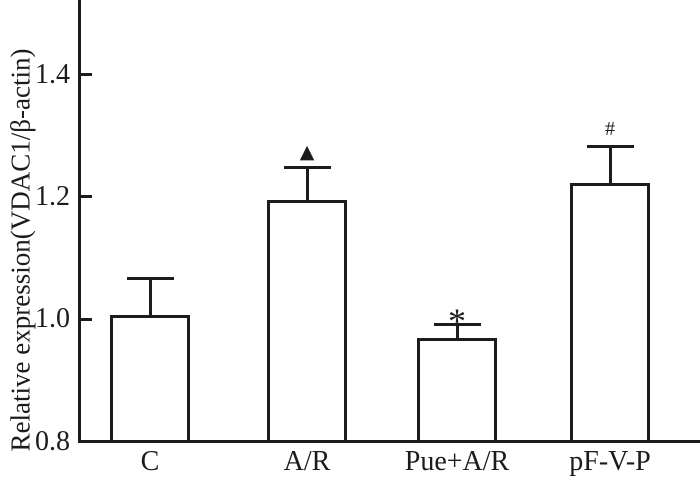 This screenshot has height=482, width=700. What do you see at coordinates (52, 74) in the screenshot?
I see `y-tick-label: 1.4` at bounding box center [52, 74].